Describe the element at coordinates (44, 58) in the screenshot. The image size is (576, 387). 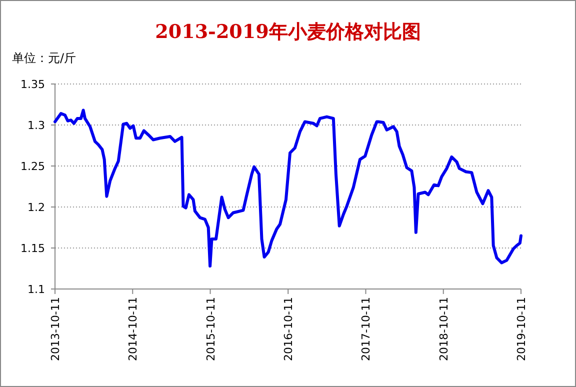
I see `y-axis-title: 单位：元/斤` at that location.